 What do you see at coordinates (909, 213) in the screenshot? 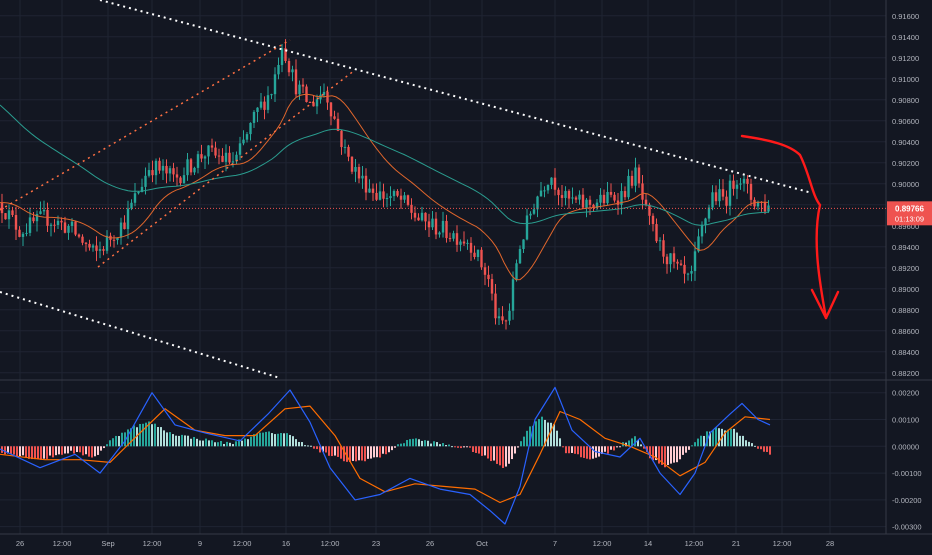
I see `last-price-badge-bg` at bounding box center [909, 213].